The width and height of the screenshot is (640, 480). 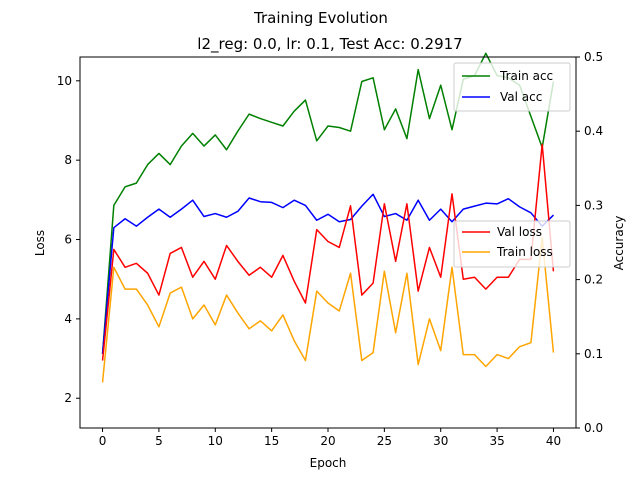 What do you see at coordinates (526, 76) in the screenshot?
I see `legend-train-acc-label: Train acc` at bounding box center [526, 76].